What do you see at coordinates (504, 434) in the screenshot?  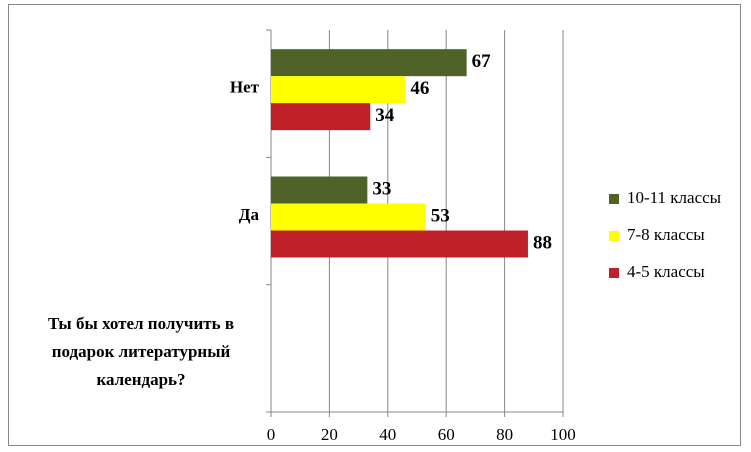 I see `x-tick-label: 80` at bounding box center [504, 434].